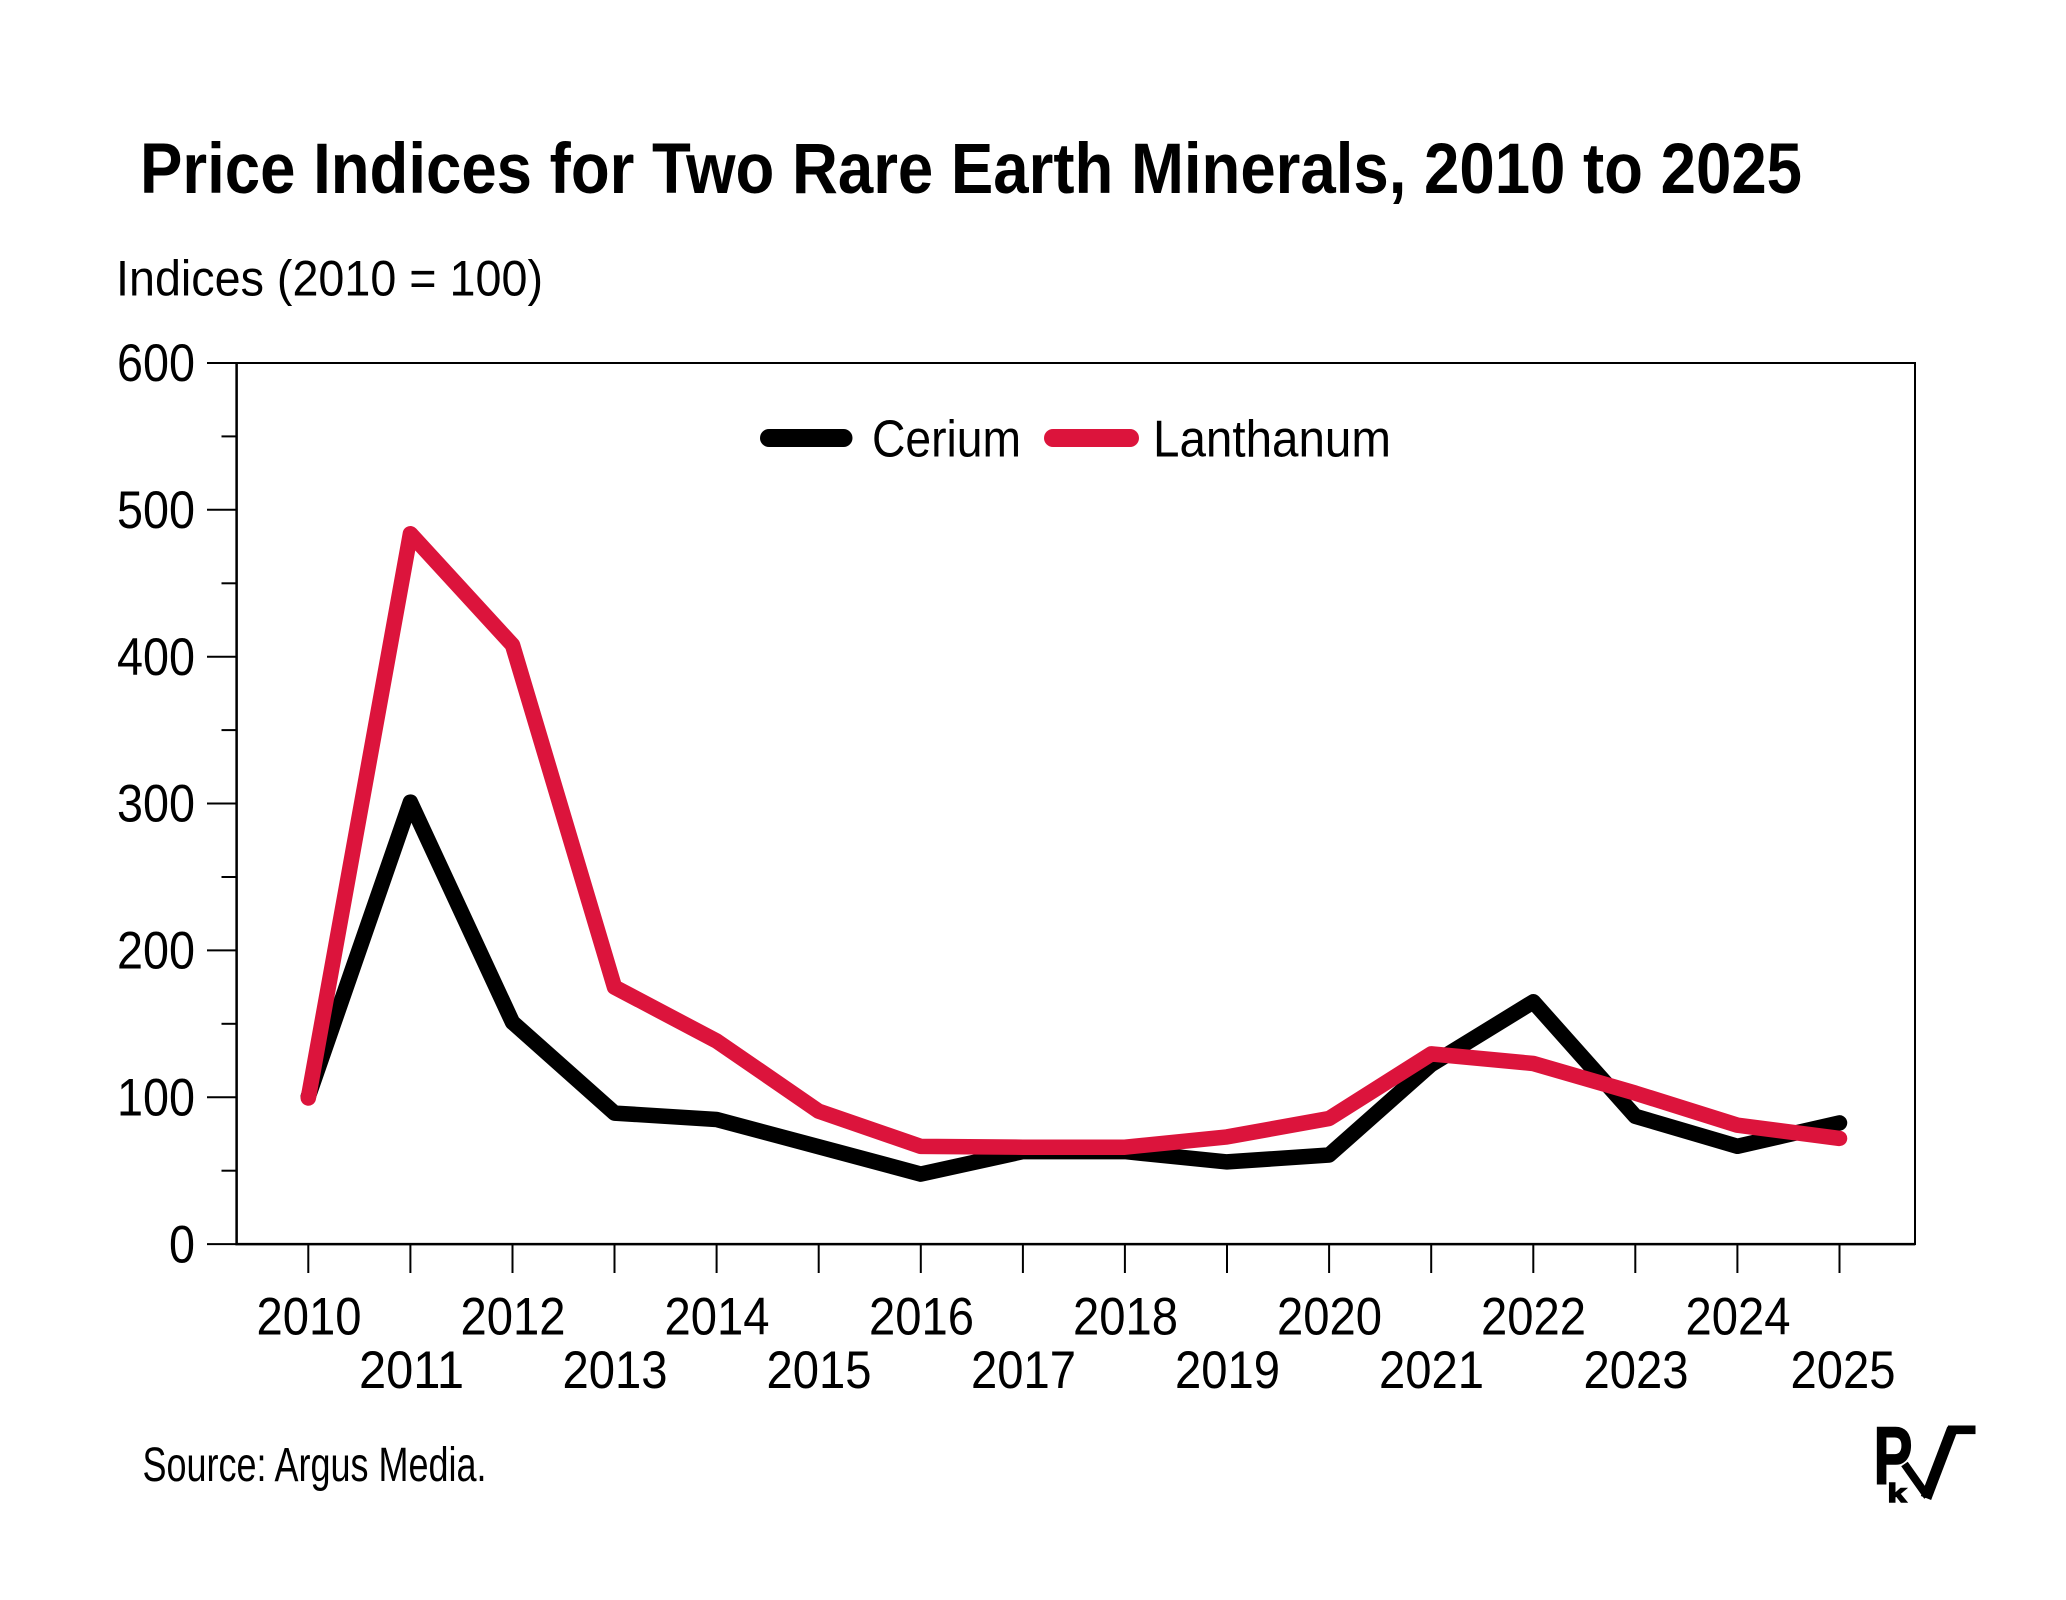  Describe the element at coordinates (1431, 1370) in the screenshot. I see `svg-text: 2021` at that location.